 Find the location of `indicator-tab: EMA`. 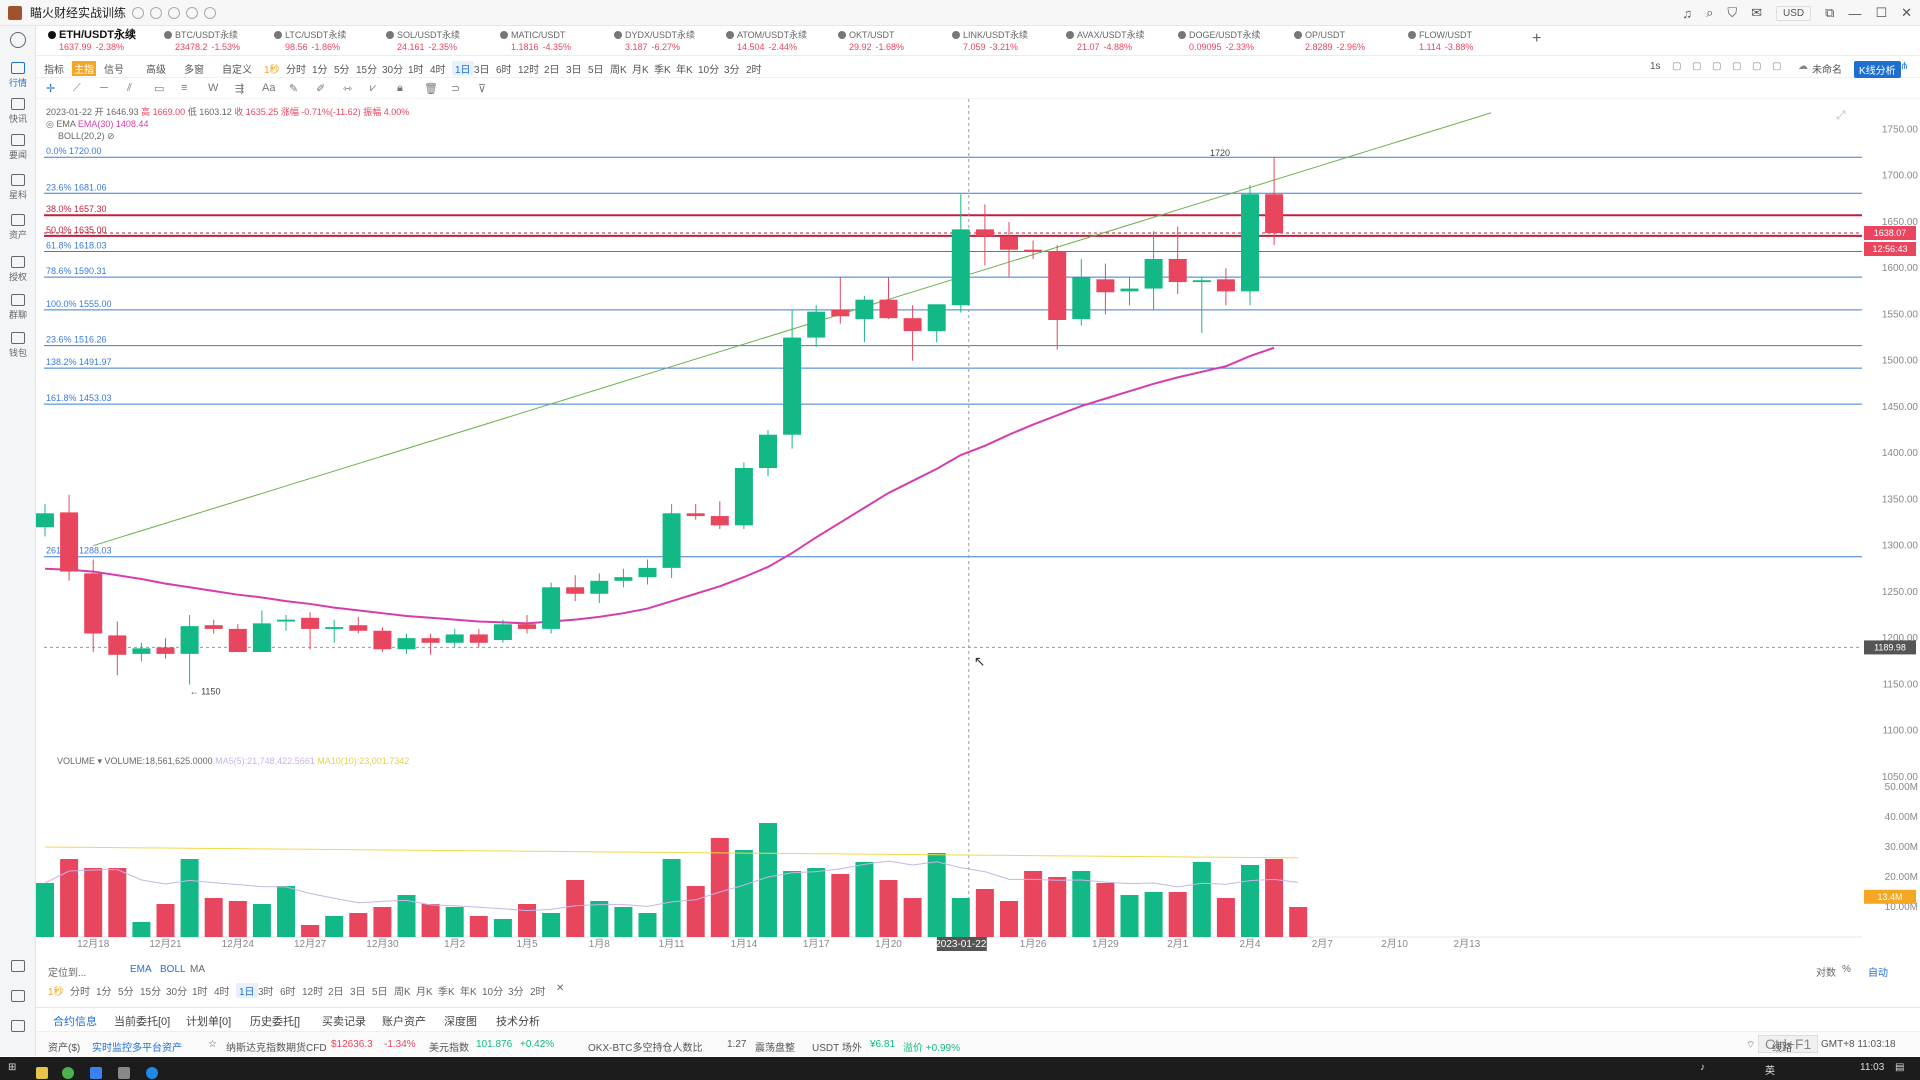

indicator-tab: EMA is located at coordinates (141, 969).